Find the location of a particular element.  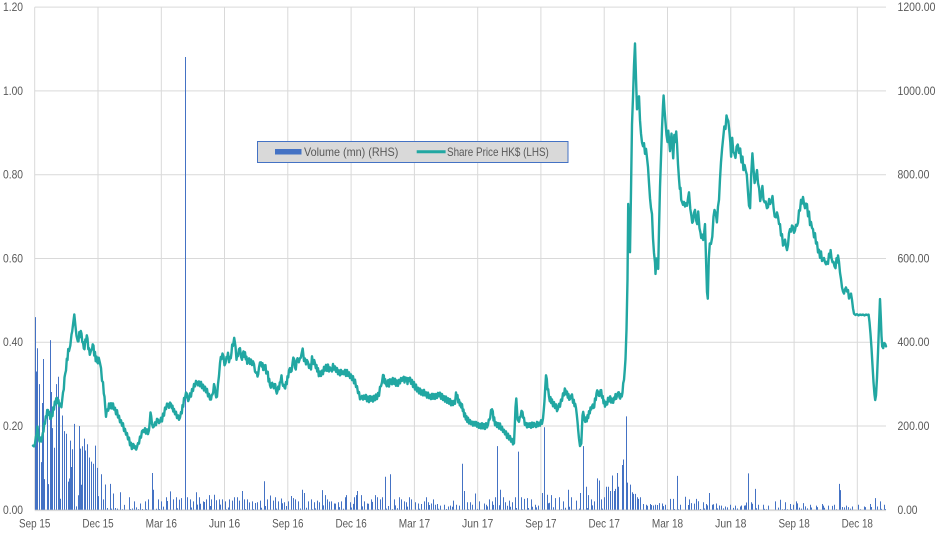

svg-text: Sep 18 is located at coordinates (793, 524).